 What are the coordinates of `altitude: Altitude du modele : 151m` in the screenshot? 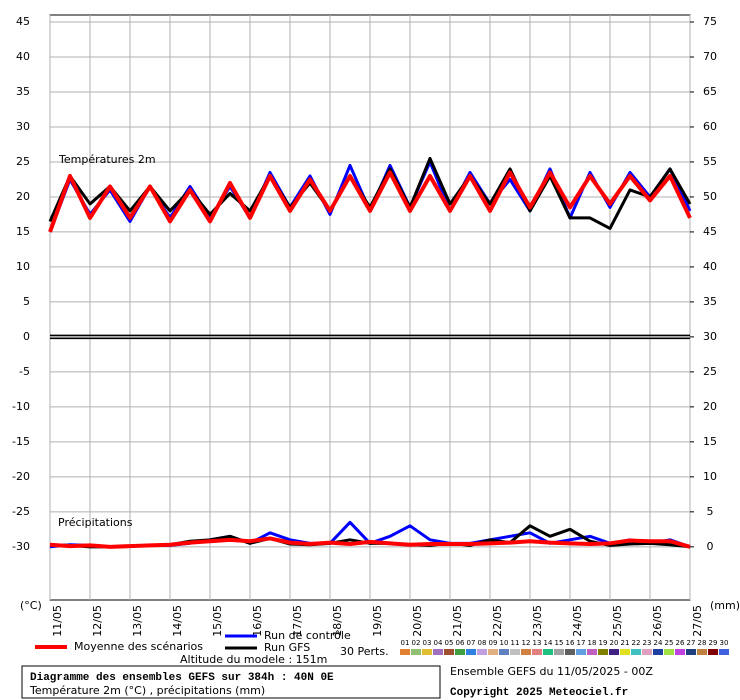 It's located at (253, 659).